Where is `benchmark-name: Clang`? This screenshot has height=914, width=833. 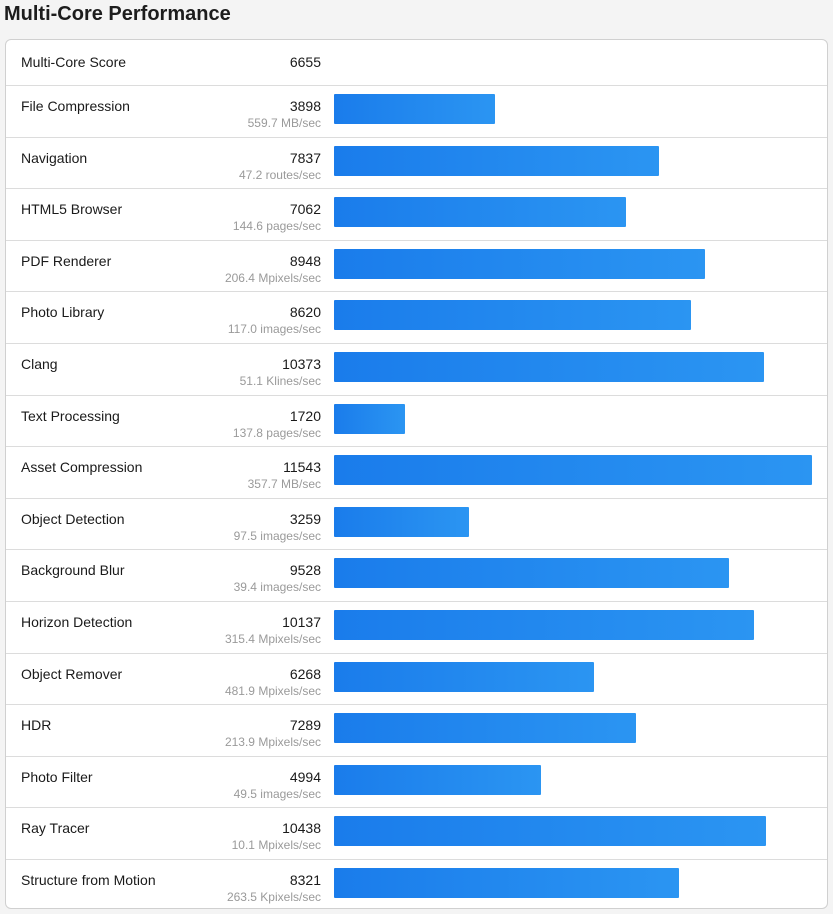 benchmark-name: Clang is located at coordinates (39, 363).